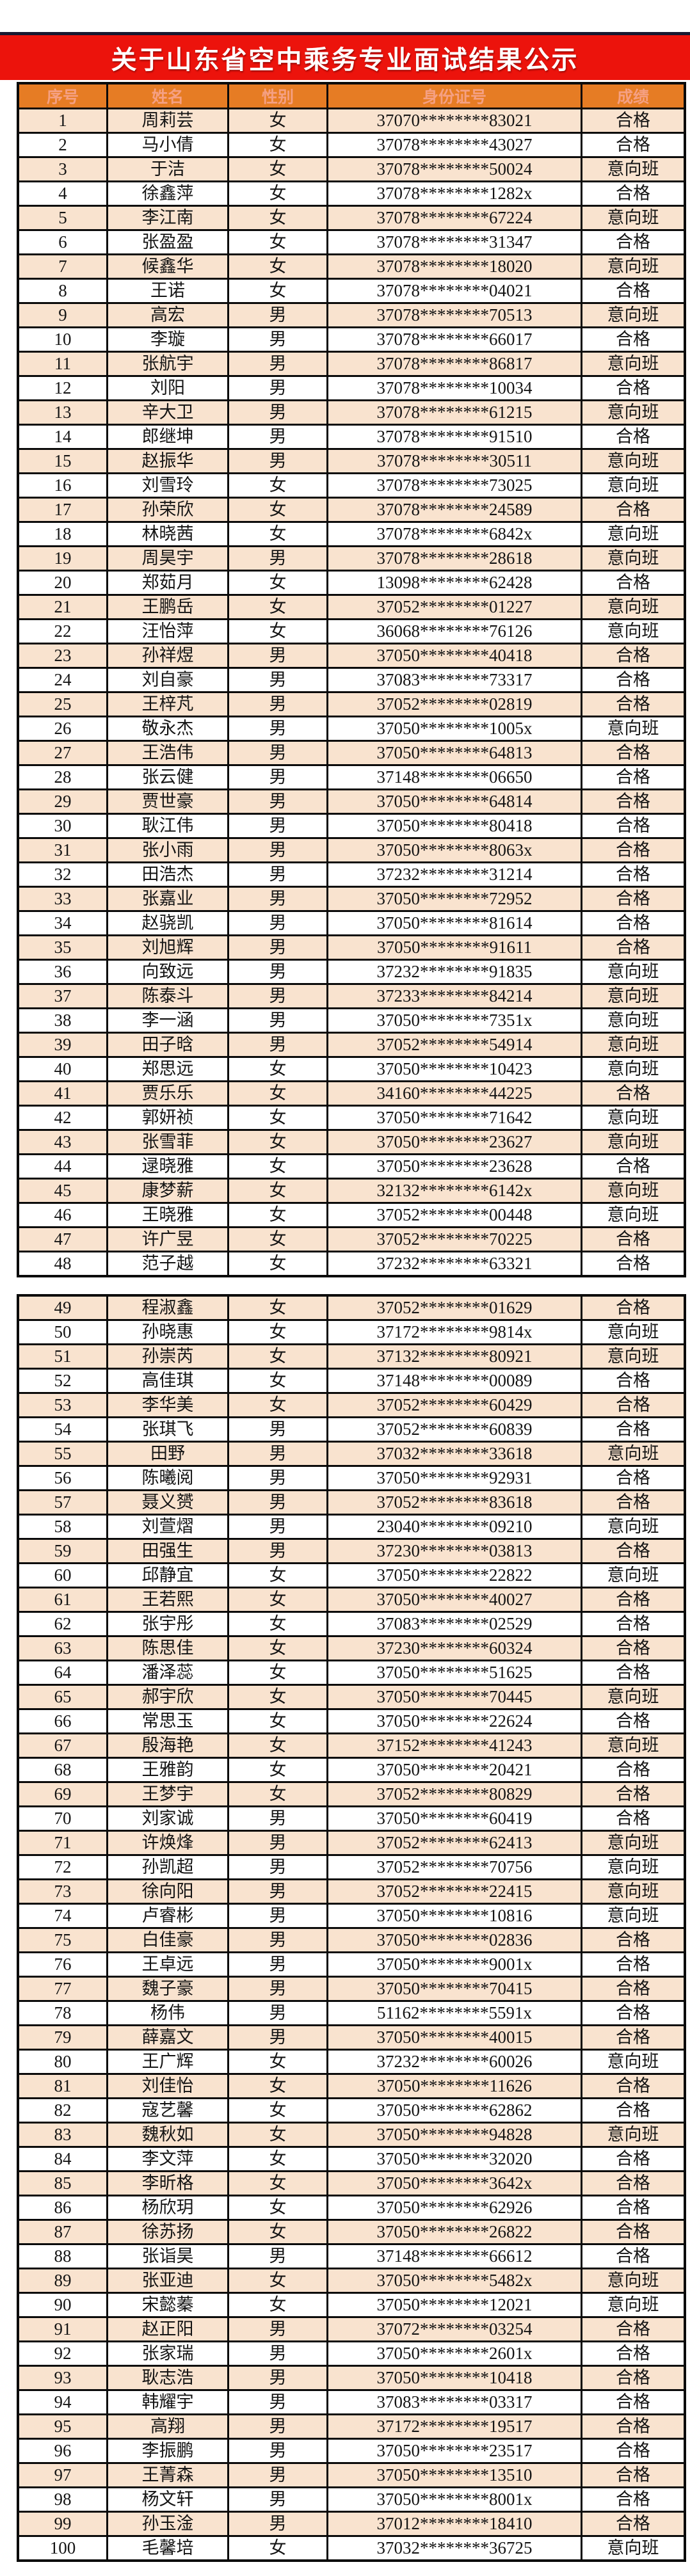 The image size is (690, 2576). I want to click on cell-name: 陈泰斗, so click(167, 996).